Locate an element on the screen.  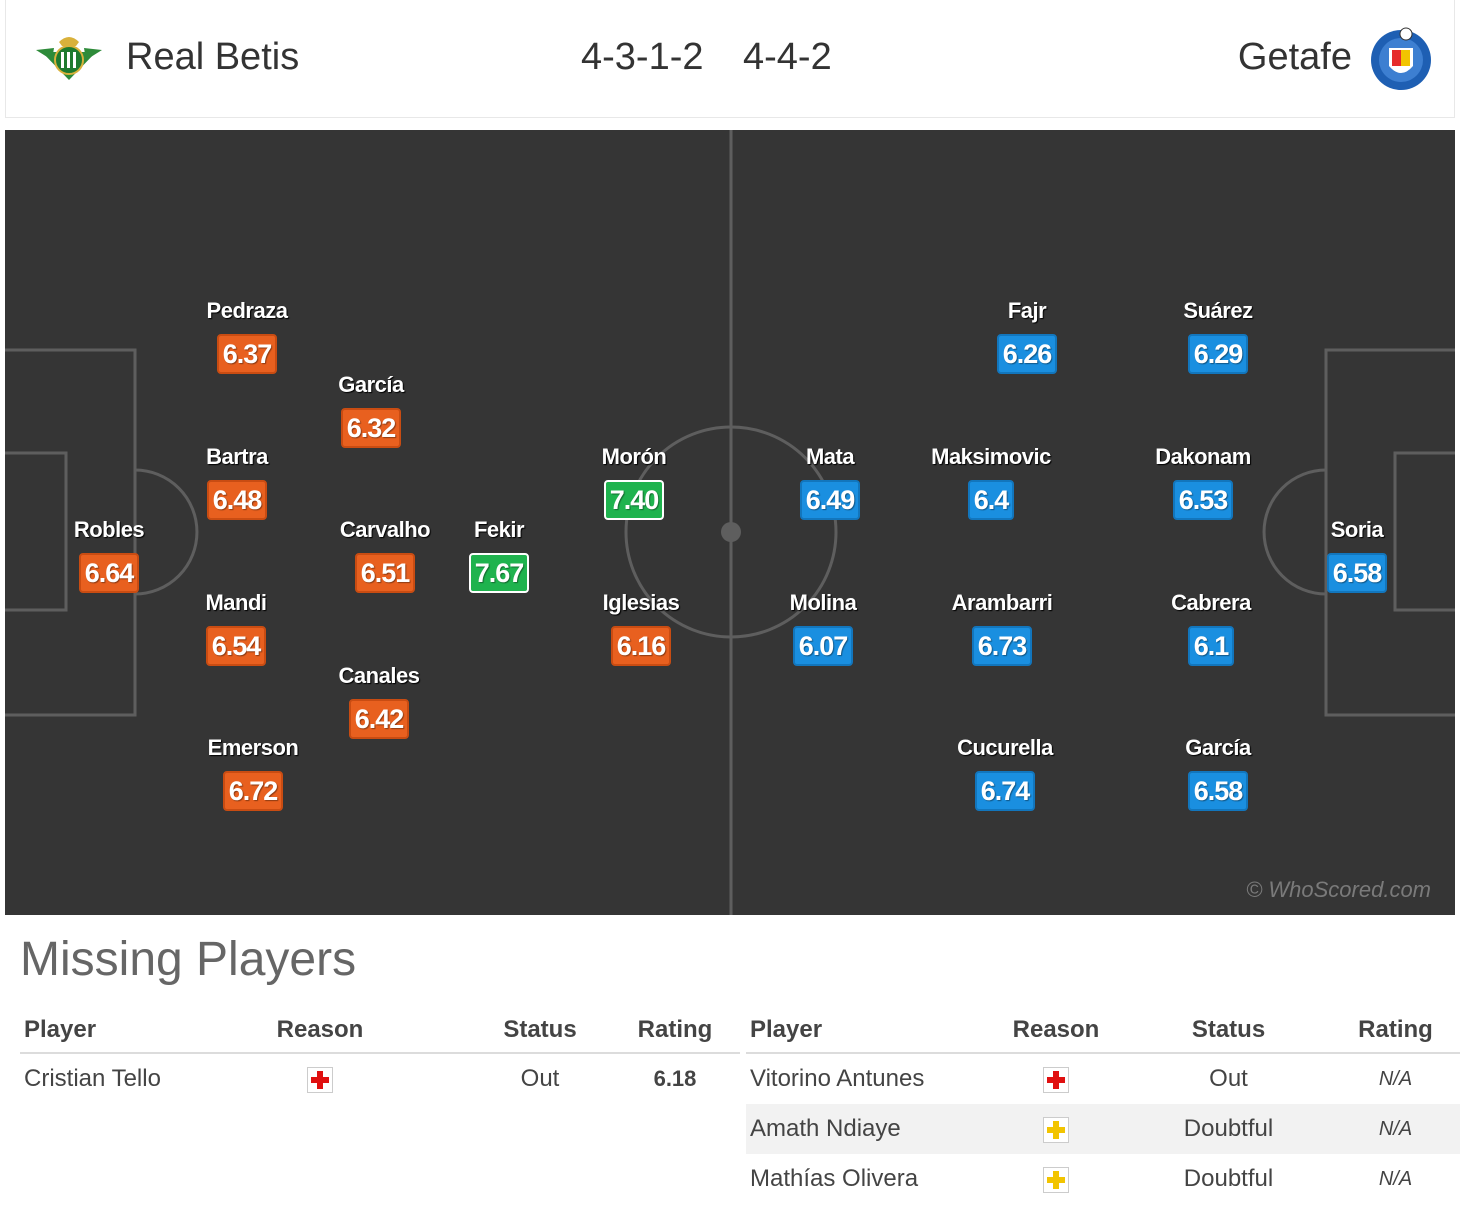
player-name: Suárez is located at coordinates (1218, 310).